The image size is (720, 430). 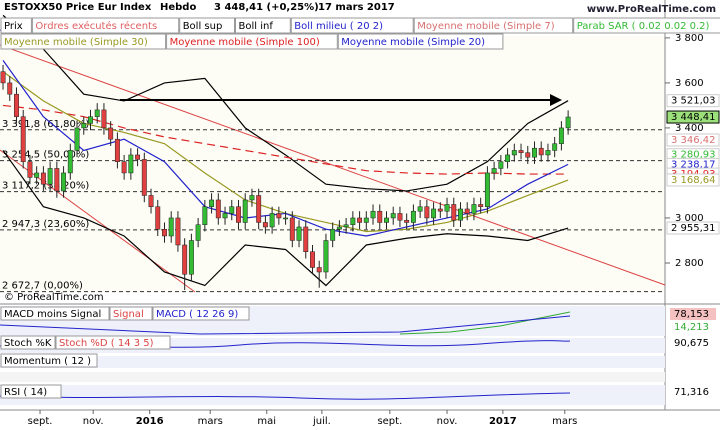 I want to click on y-tick-label: 2 800, so click(x=689, y=263).